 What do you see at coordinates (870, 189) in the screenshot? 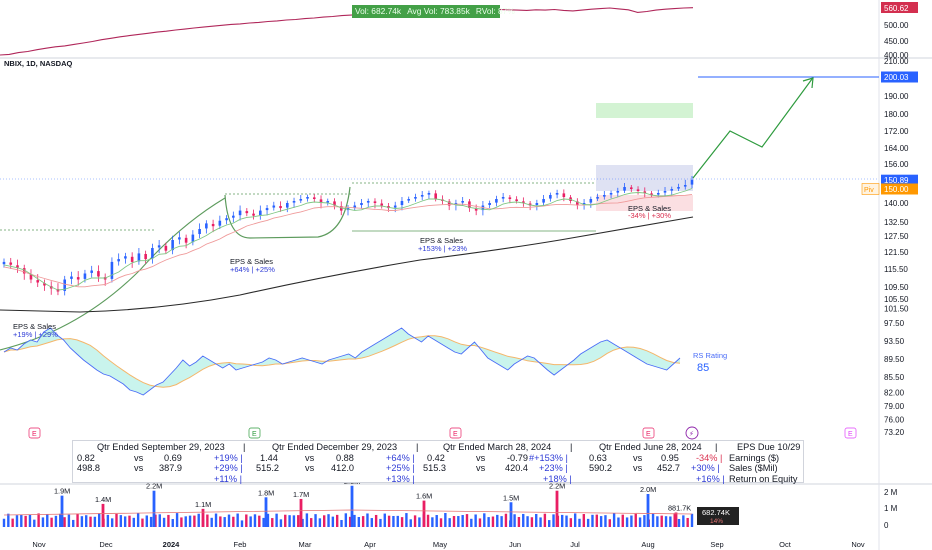
I see `pivot-label-box` at bounding box center [870, 189].